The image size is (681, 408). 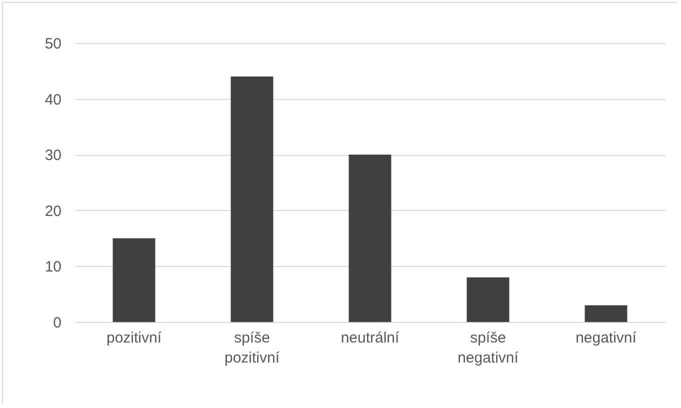 I want to click on y-tick-label: 20, so click(x=53, y=211).